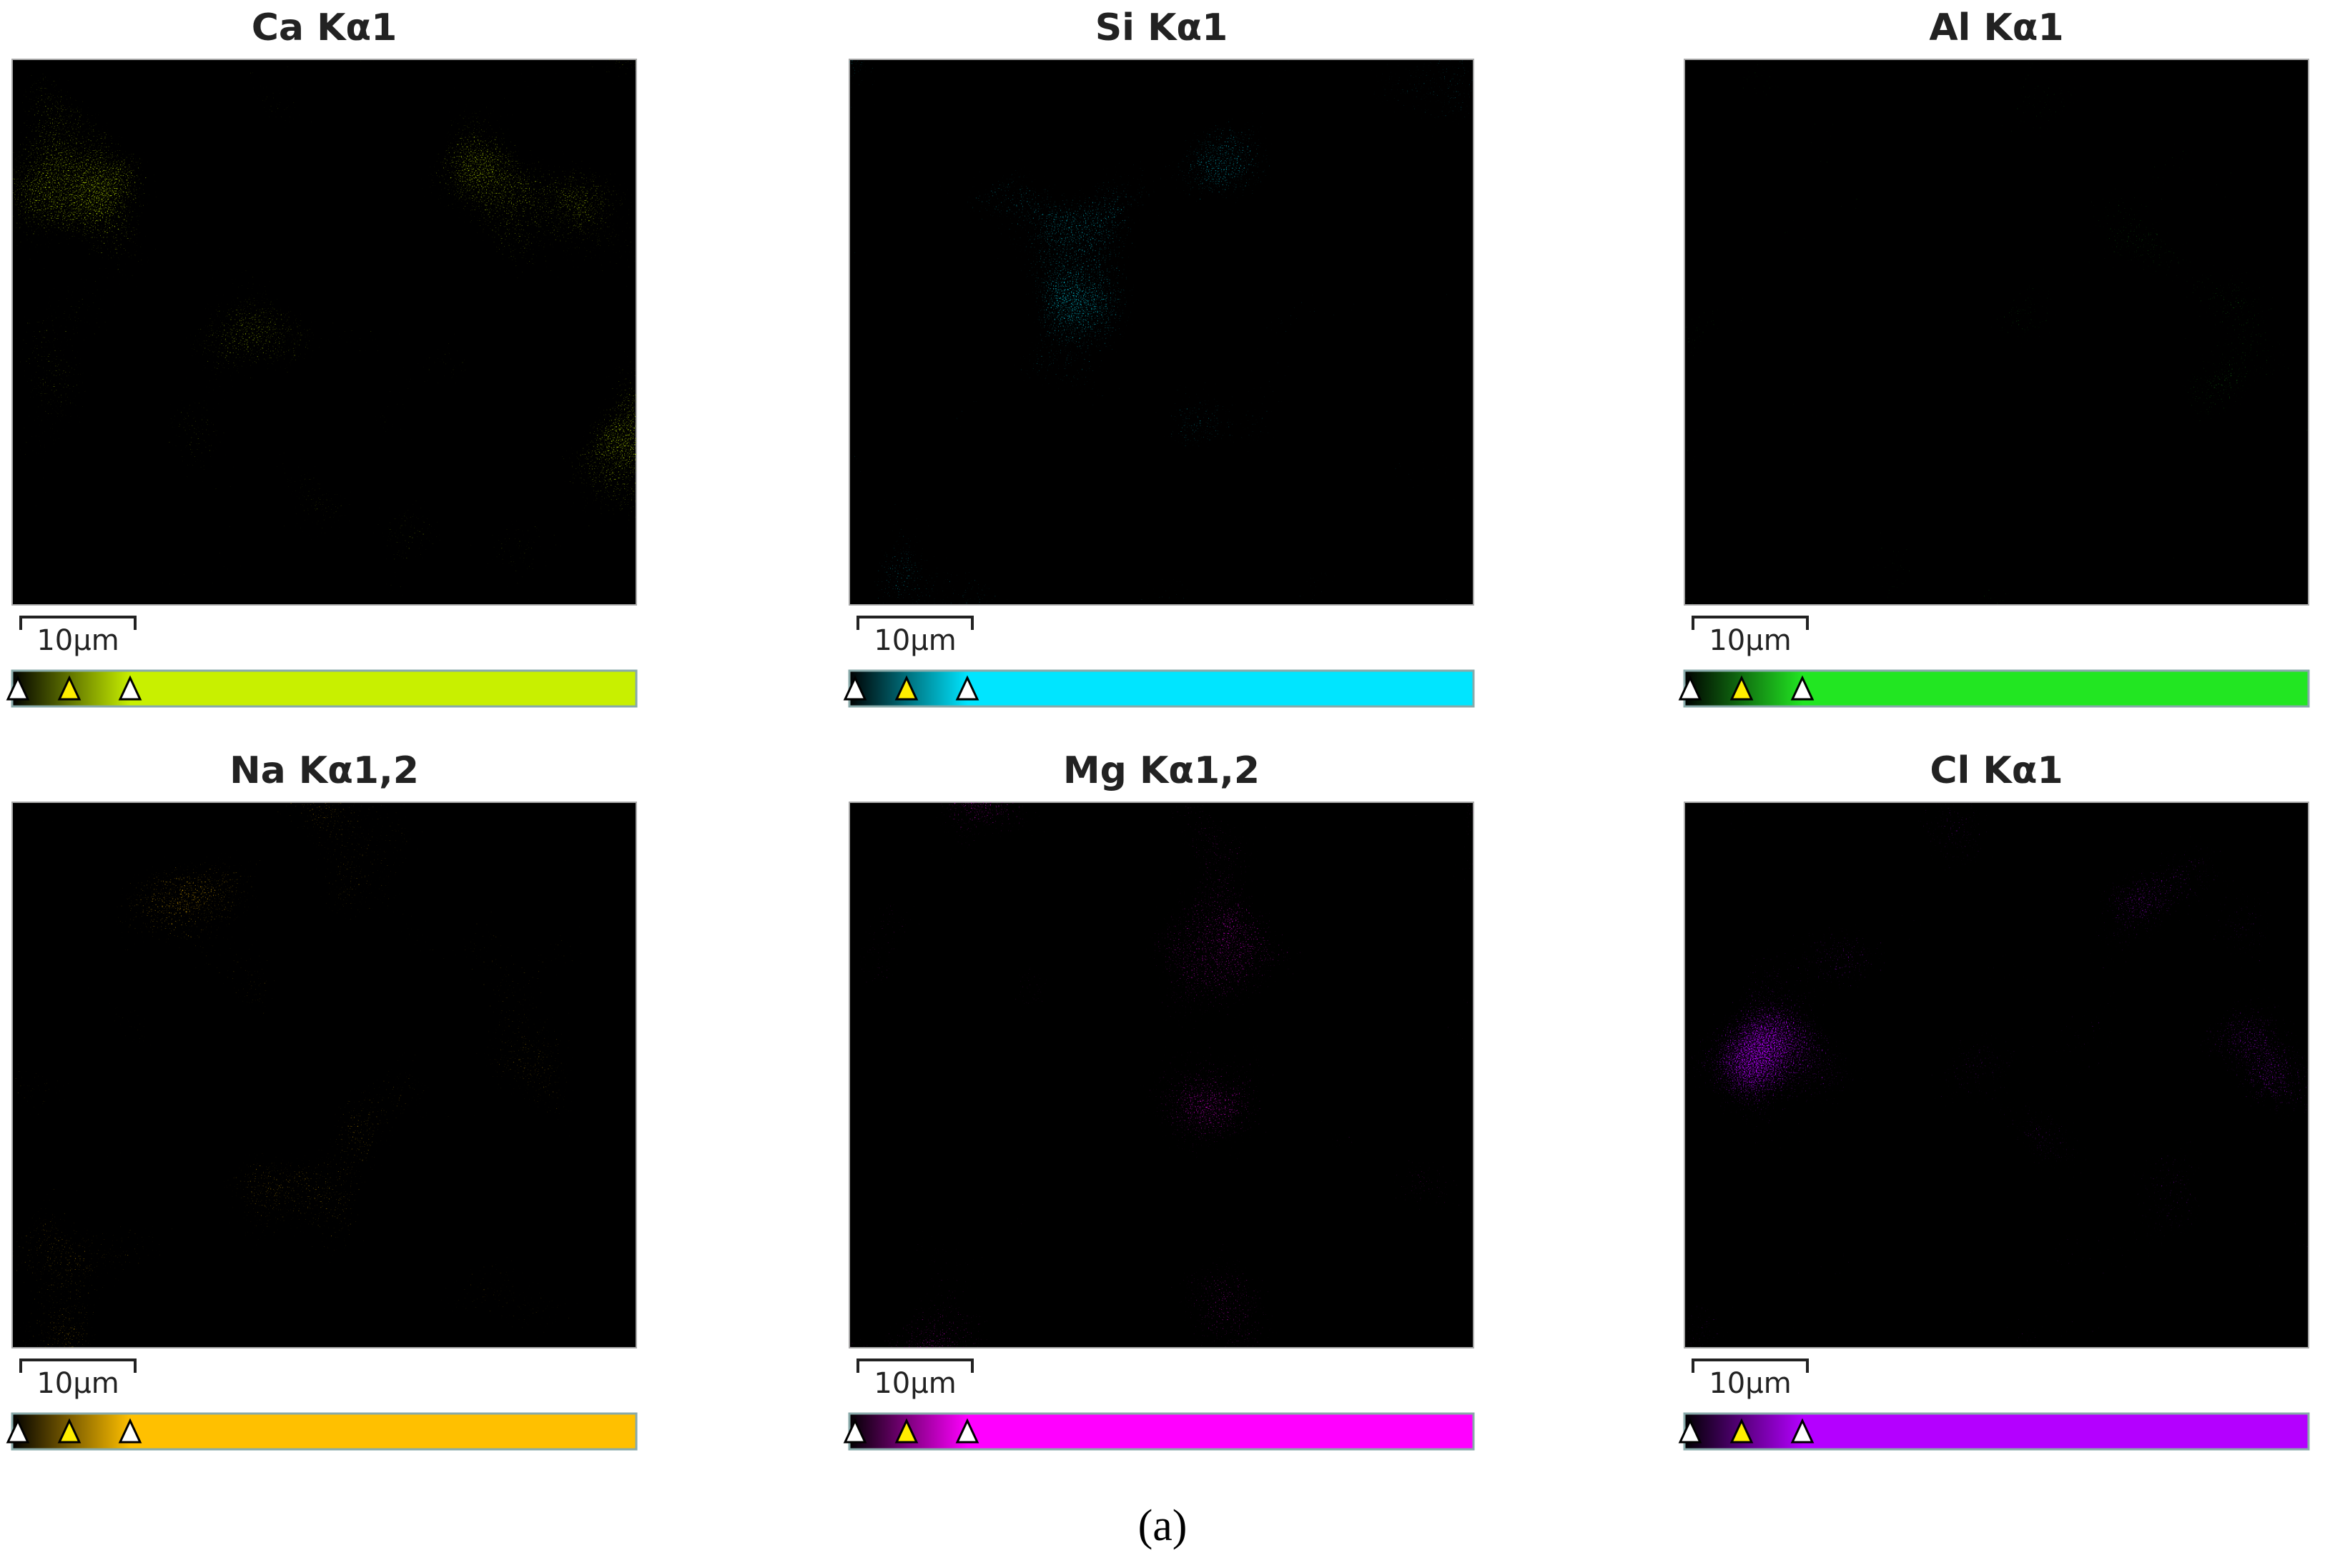 Image resolution: width=2325 pixels, height=1568 pixels. Describe the element at coordinates (1161, 27) in the screenshot. I see `panel-title: Si Kα1` at that location.